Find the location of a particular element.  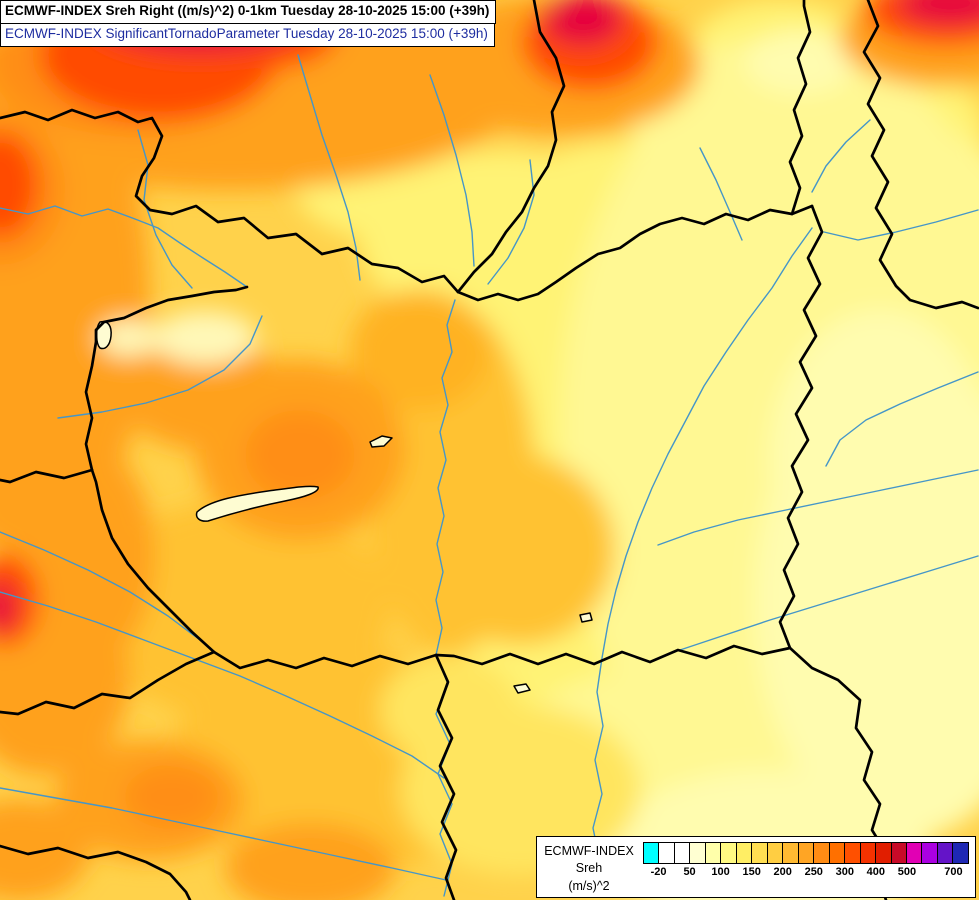

legend-title-line3: (m/s)^2 is located at coordinates (589, 885).